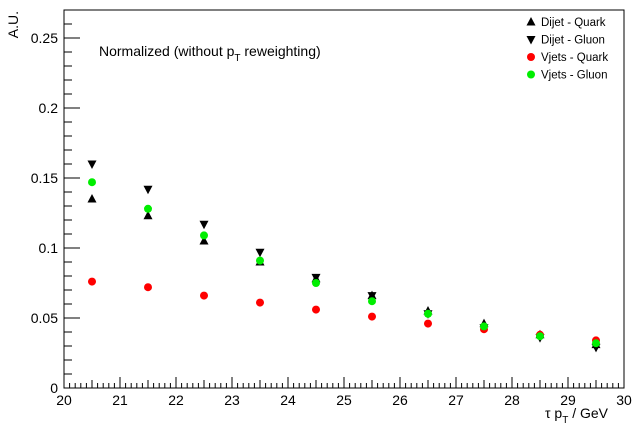 The width and height of the screenshot is (637, 430). I want to click on x-tick-label: 29, so click(568, 400).